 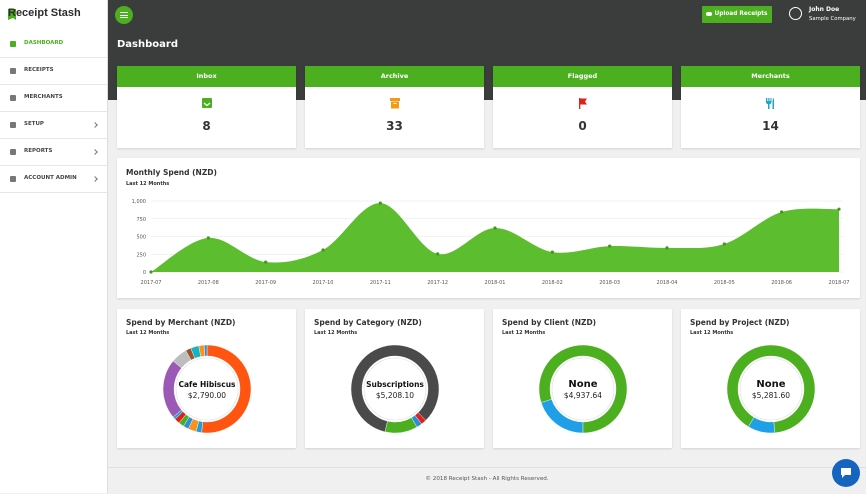 I want to click on stat-card: Merchants 14, so click(x=770, y=107).